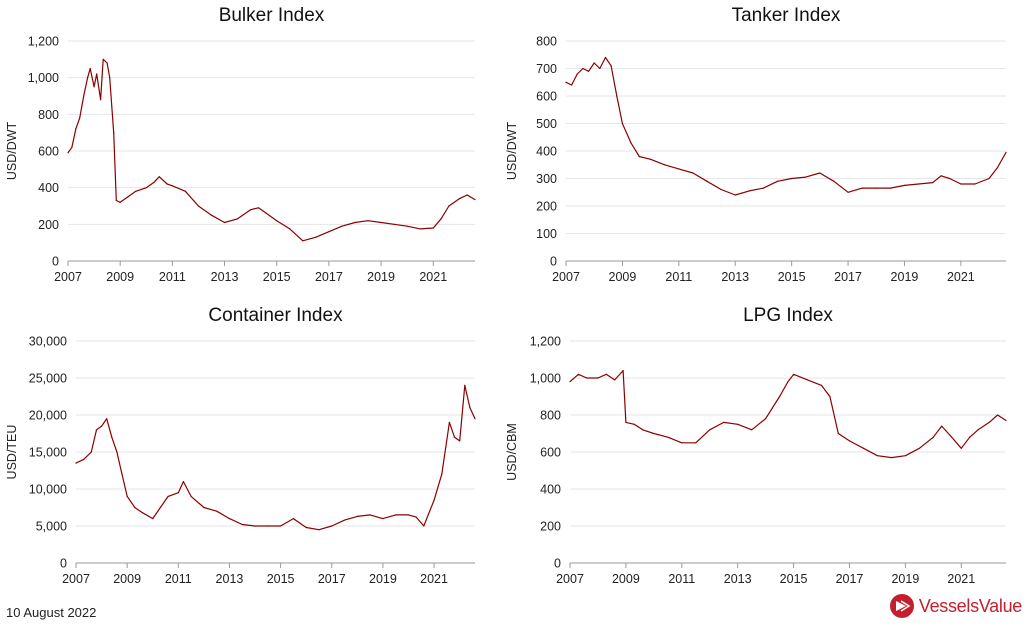 This screenshot has height=626, width=1028. I want to click on bulker-index-xtick-label: 2009, so click(120, 277).